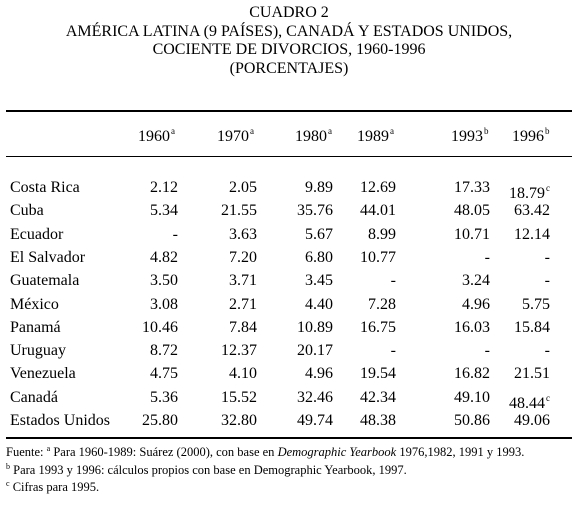 Image resolution: width=578 pixels, height=509 pixels. What do you see at coordinates (243, 257) in the screenshot?
I see `value-cell: 7.20` at bounding box center [243, 257].